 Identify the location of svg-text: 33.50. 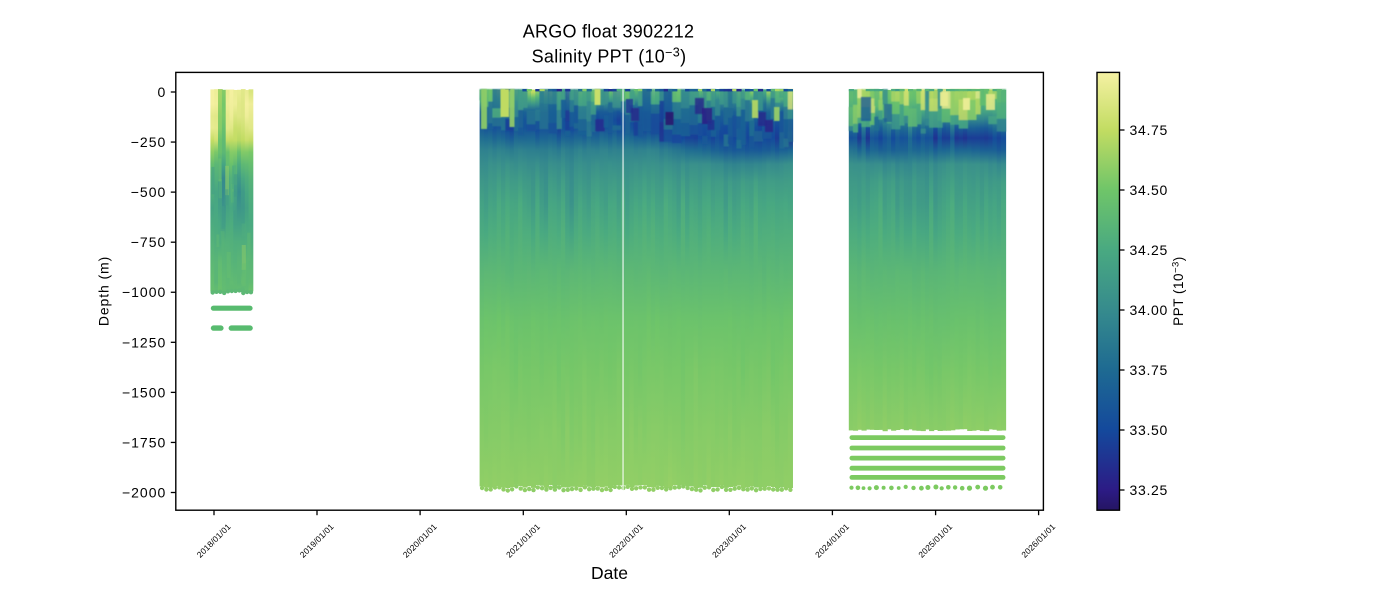
(1149, 430).